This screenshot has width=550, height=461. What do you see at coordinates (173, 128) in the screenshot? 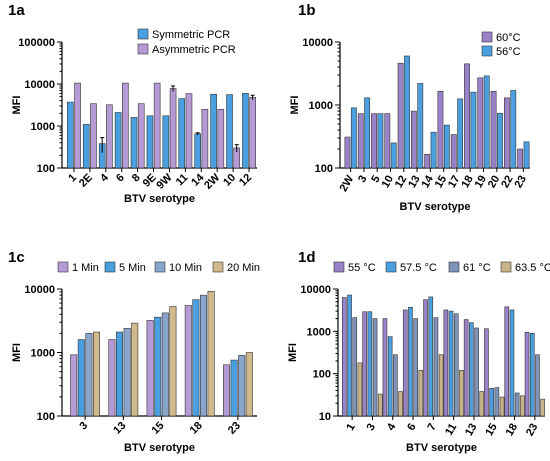
I see `bar-1a-asymmetricpcr-9w` at bounding box center [173, 128].